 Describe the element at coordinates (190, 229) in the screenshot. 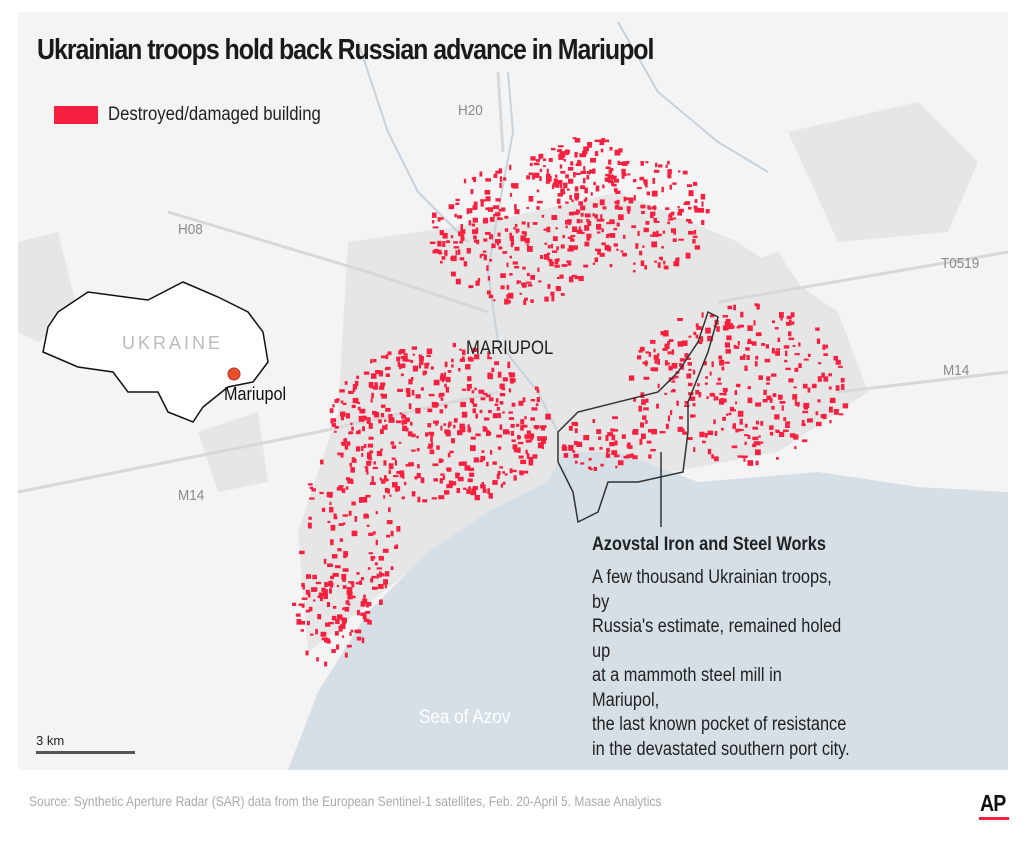

I see `road-label-h08: H08` at that location.